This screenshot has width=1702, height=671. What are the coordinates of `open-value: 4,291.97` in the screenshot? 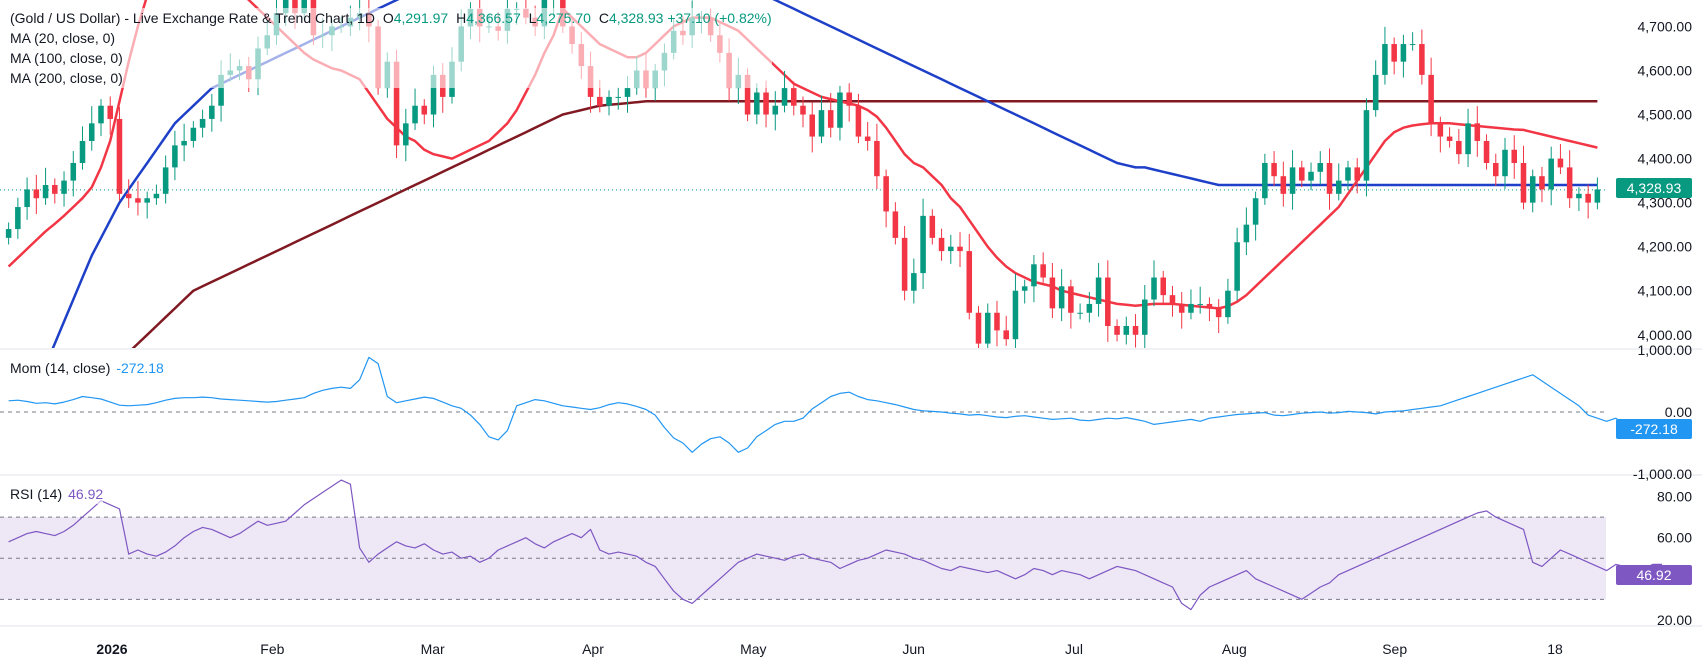 It's located at (421, 18).